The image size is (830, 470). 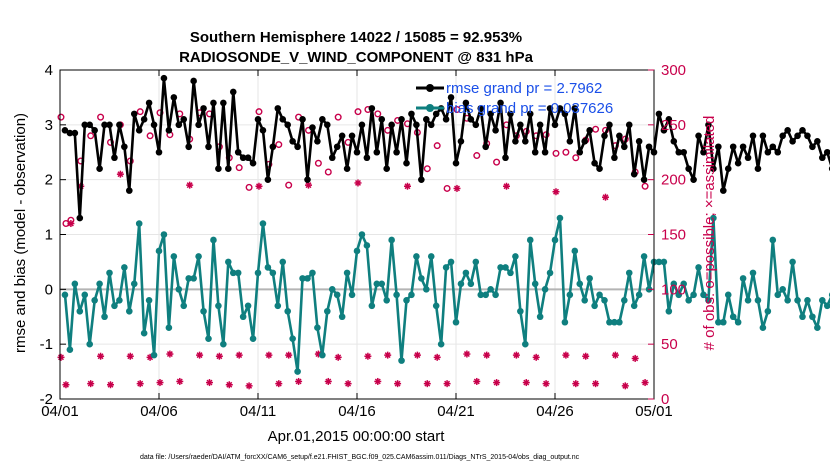 What do you see at coordinates (20, 233) in the screenshot?
I see `y-axis-label: rmse and bias (model - observation)` at bounding box center [20, 233].